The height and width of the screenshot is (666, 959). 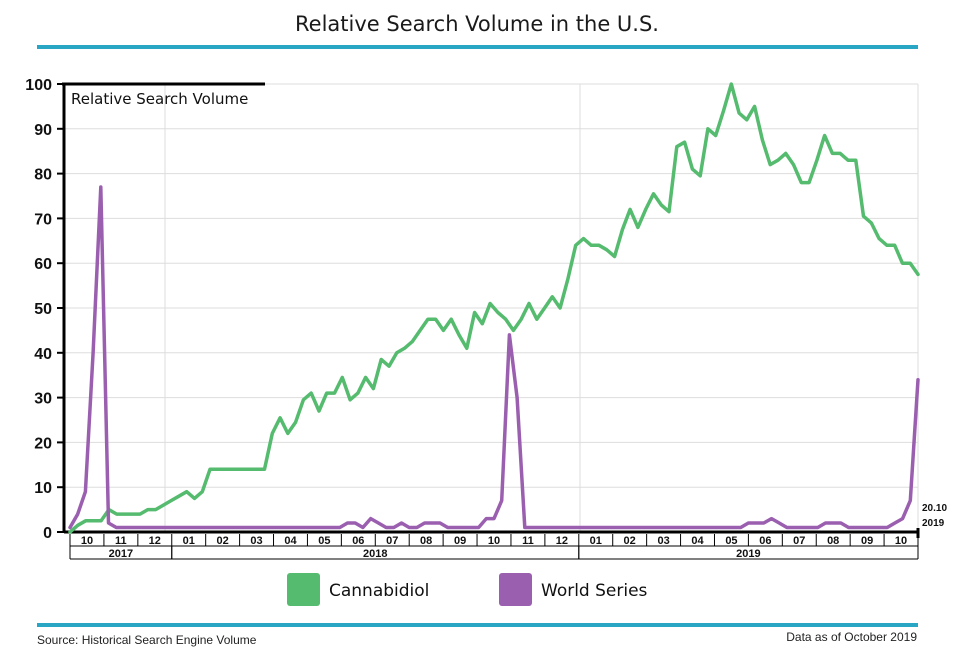 What do you see at coordinates (477, 24) in the screenshot?
I see `chart-title: Relative Search Volume in the U.S.` at bounding box center [477, 24].